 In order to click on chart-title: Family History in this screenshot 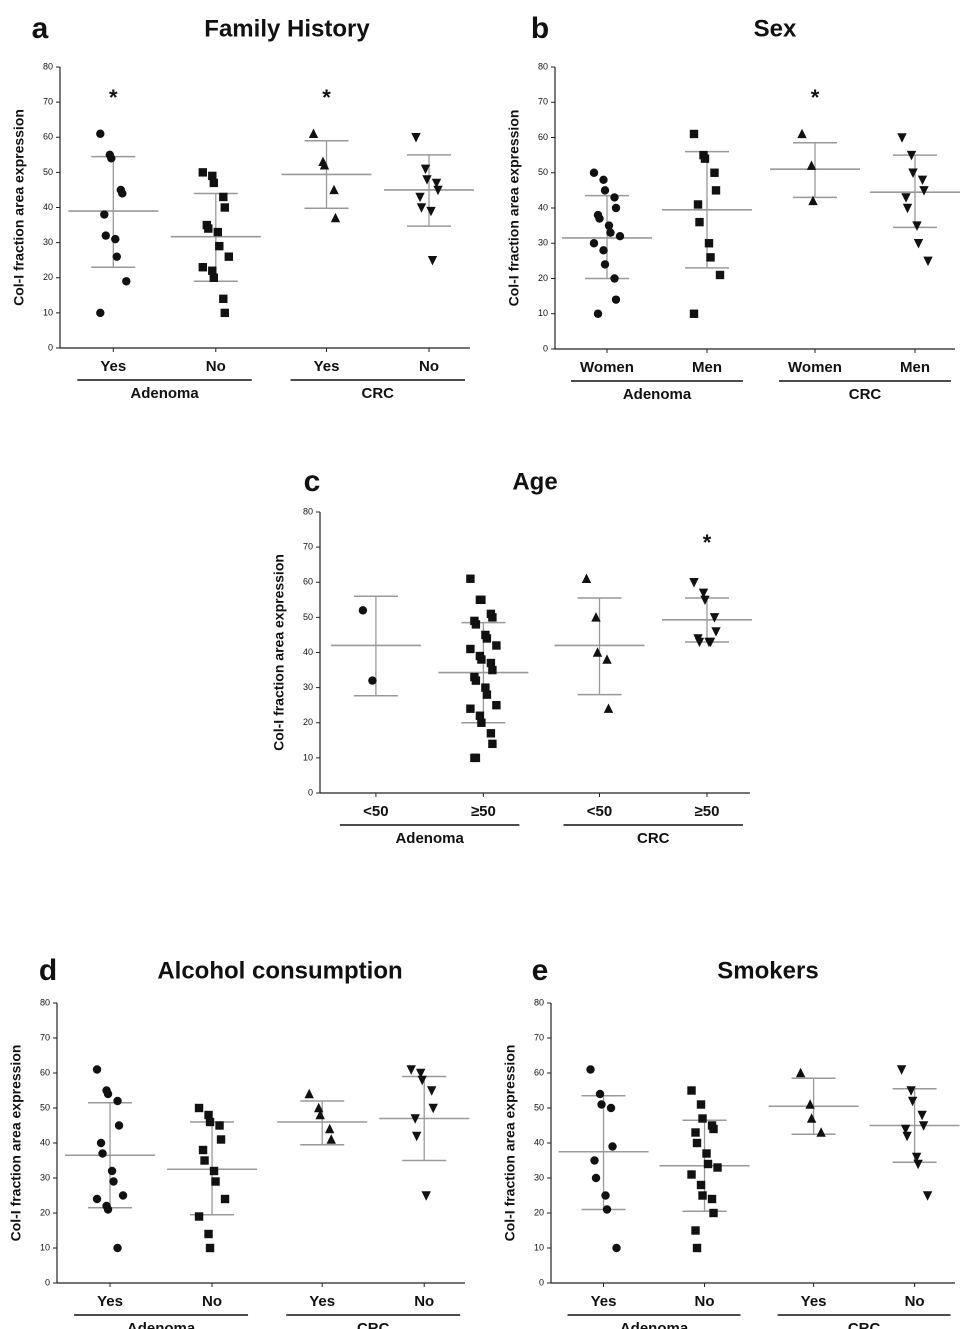, I will do `click(287, 28)`.